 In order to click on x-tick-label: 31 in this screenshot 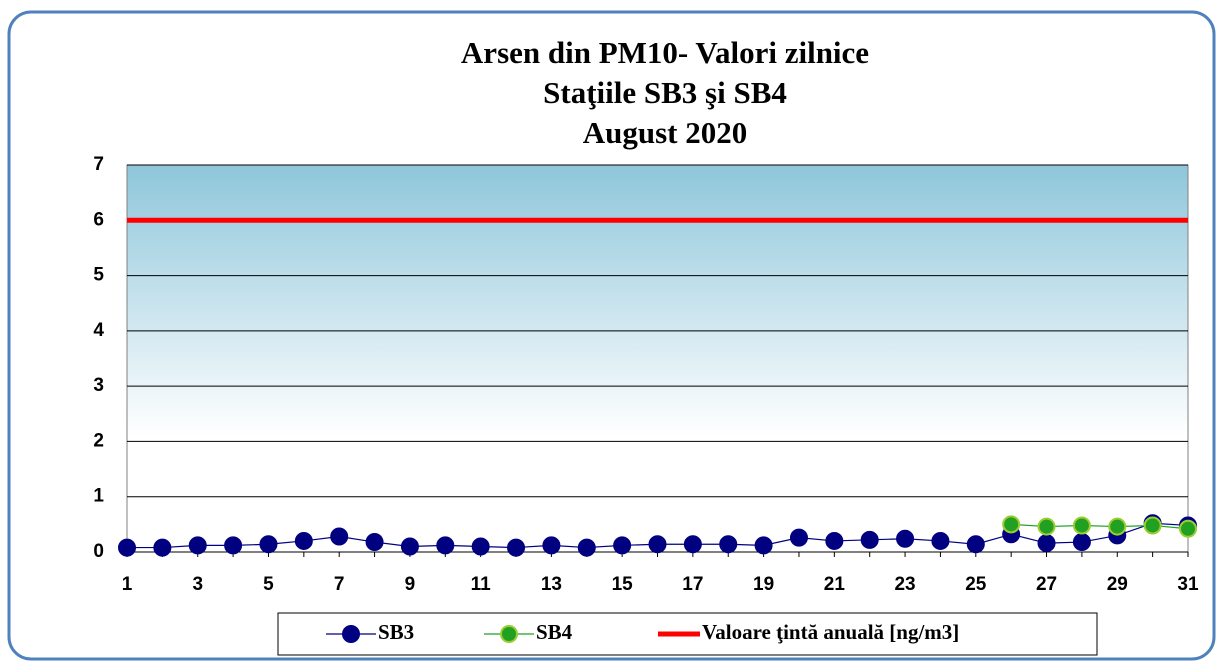, I will do `click(1188, 584)`.